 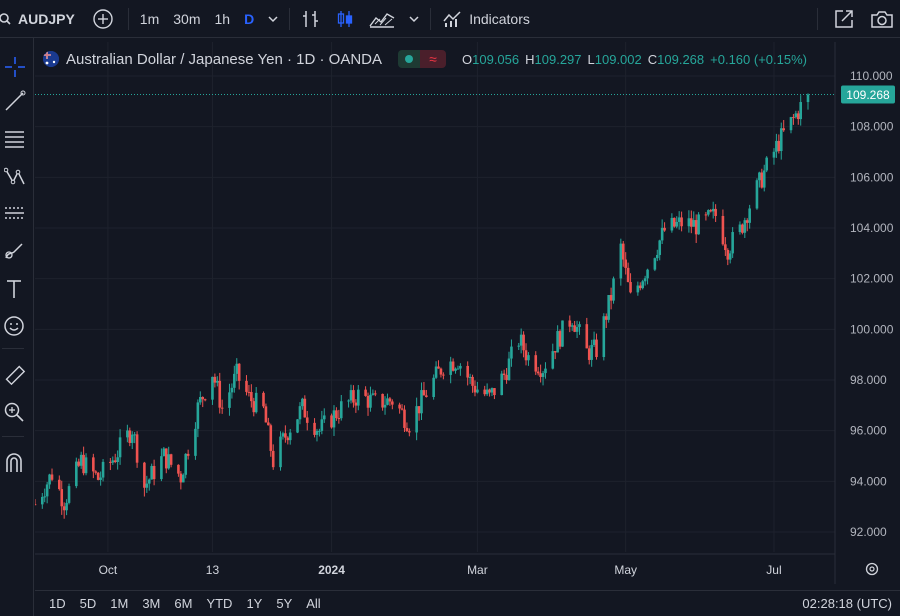 What do you see at coordinates (15, 251) in the screenshot?
I see `brush-tool` at bounding box center [15, 251].